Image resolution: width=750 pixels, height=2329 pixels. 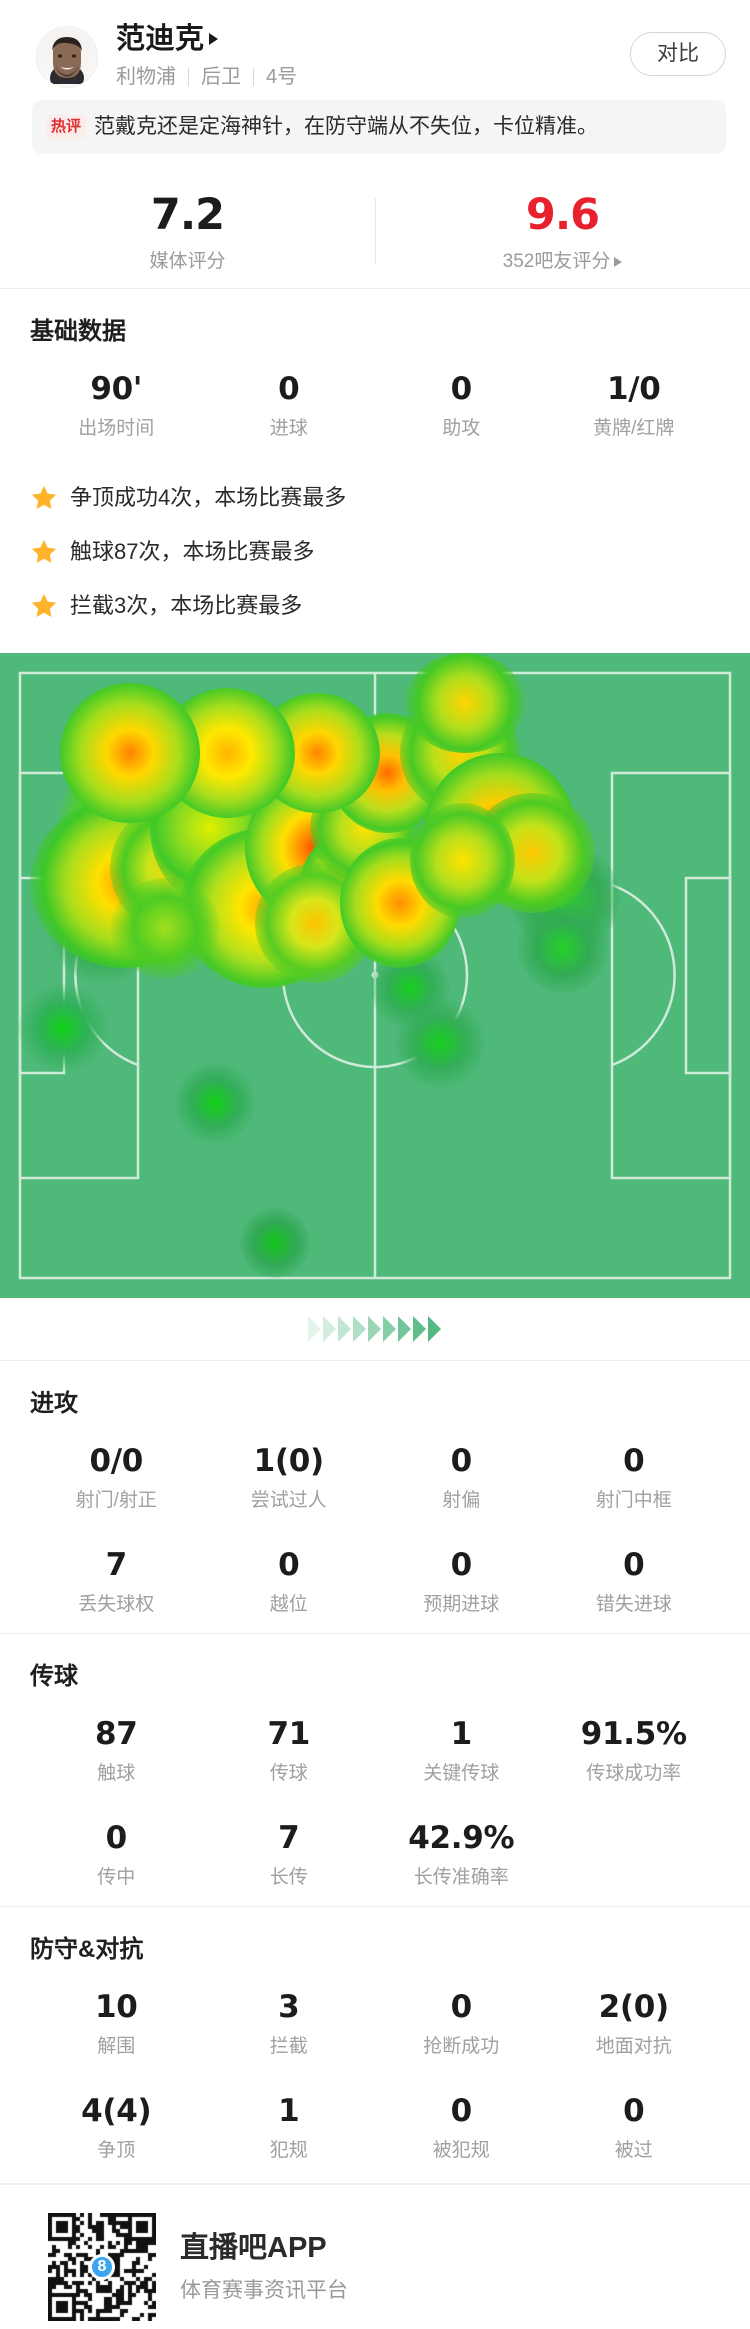 What do you see at coordinates (375, 1854) in the screenshot?
I see `stat-row: 0 传中 7 长传 42.9% 长传准确率 - -` at bounding box center [375, 1854].